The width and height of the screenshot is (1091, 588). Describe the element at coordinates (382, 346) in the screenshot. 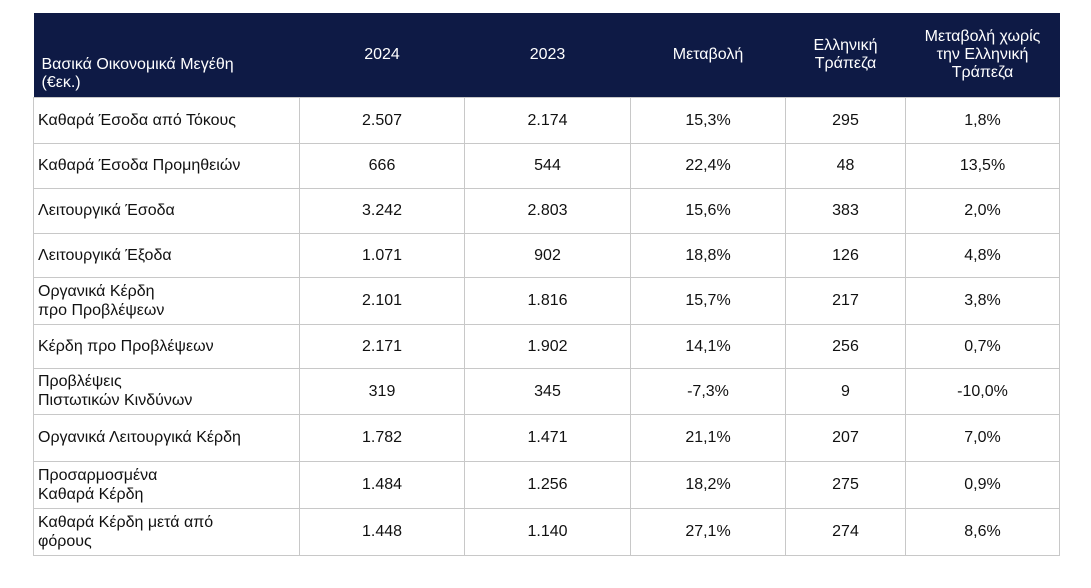

I see `value-2024: 2.171` at that location.